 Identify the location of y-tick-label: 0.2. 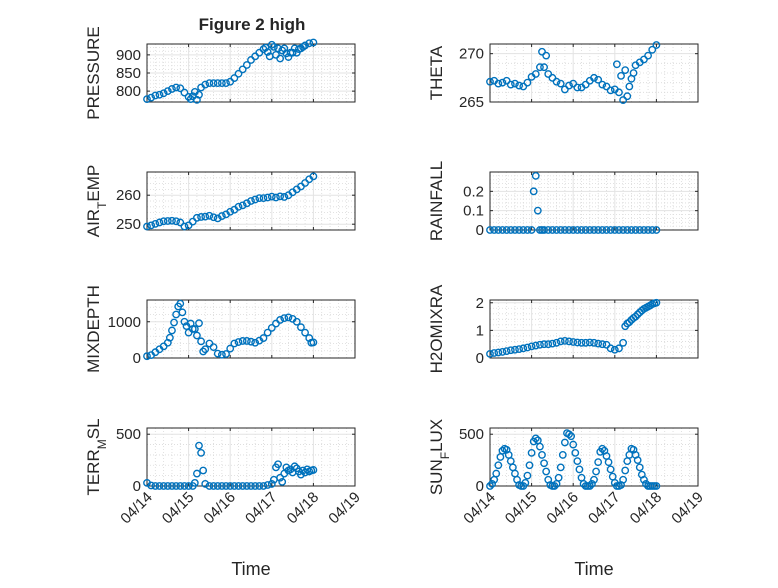
(473, 191).